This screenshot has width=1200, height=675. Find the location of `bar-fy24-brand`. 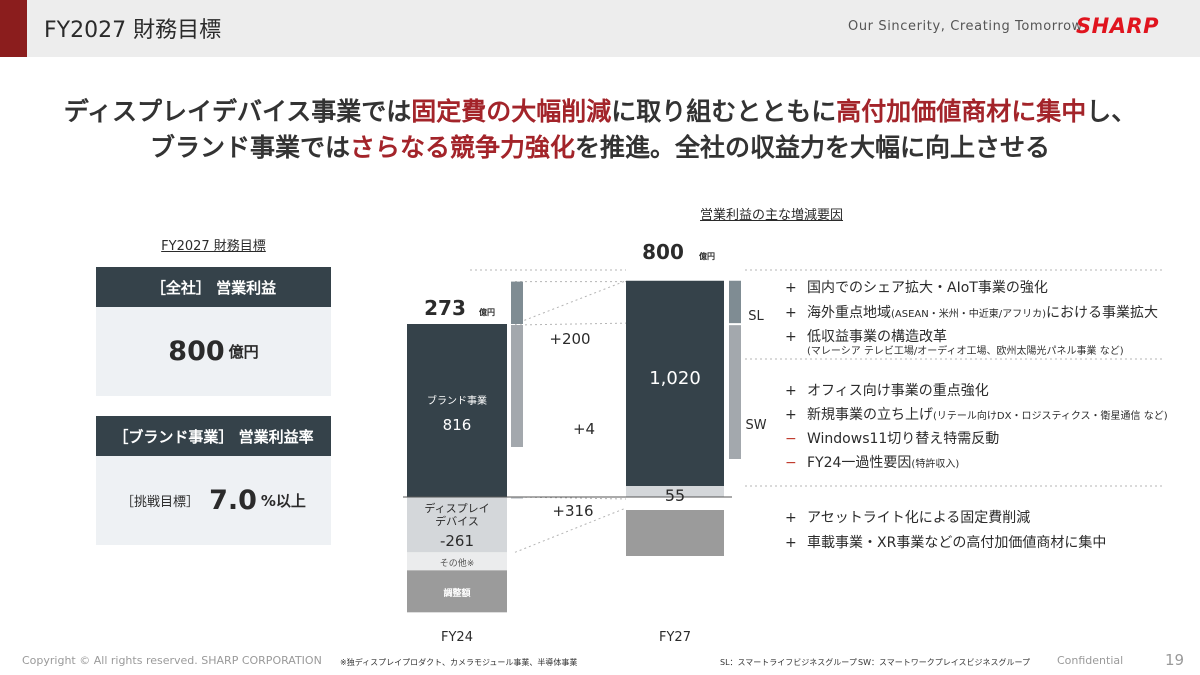

bar-fy24-brand is located at coordinates (457, 410).